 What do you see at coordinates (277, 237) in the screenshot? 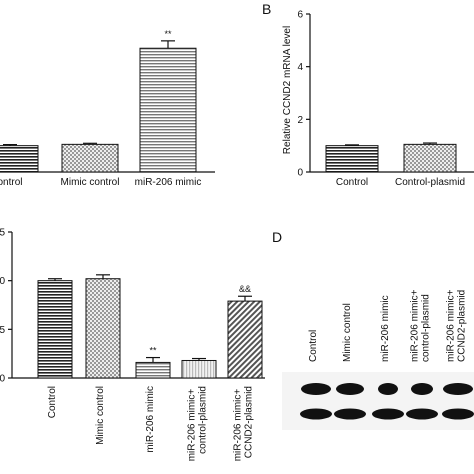
I see `panel-label: D` at bounding box center [277, 237].